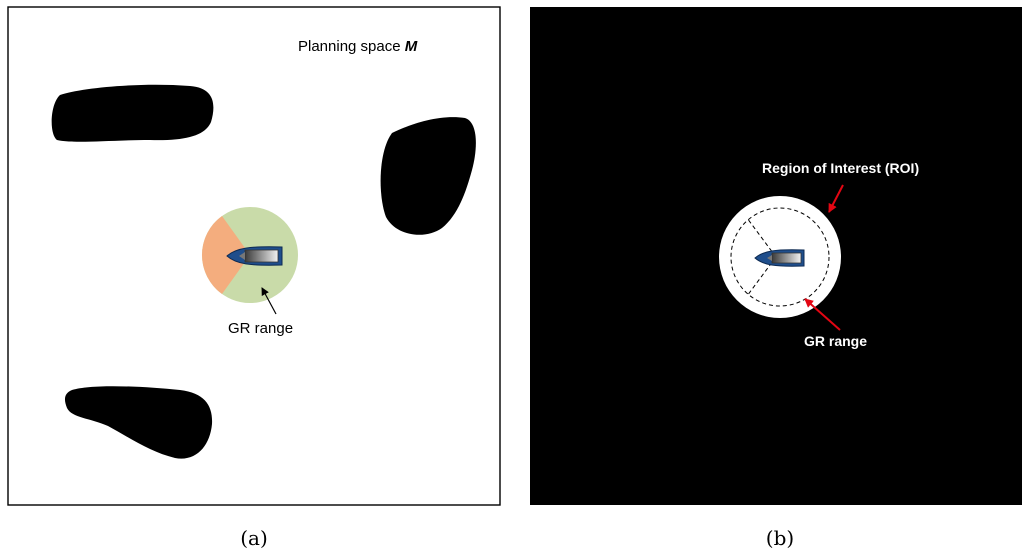 The width and height of the screenshot is (1029, 554). What do you see at coordinates (428, 176) in the screenshot?
I see `obstacle-right` at bounding box center [428, 176].